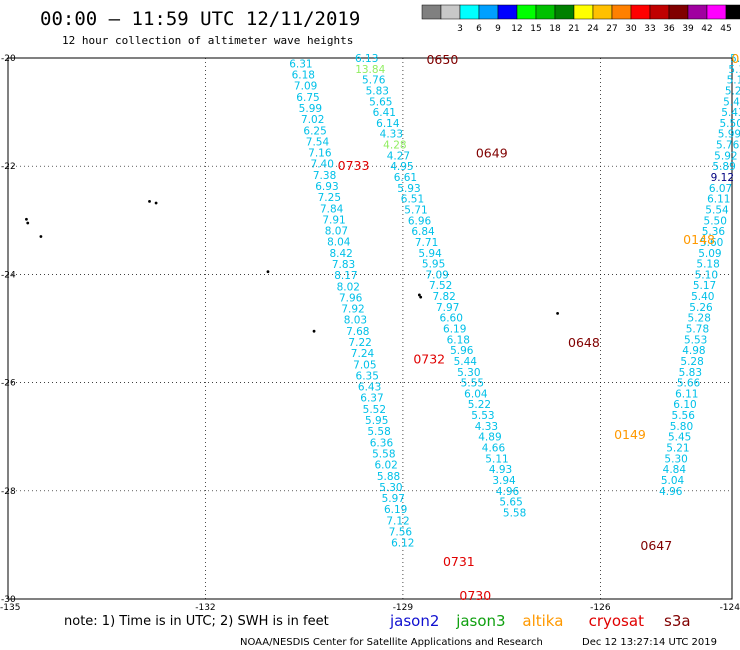 The image size is (740, 650). I want to click on wave-height-value: 5.45, so click(679, 438).